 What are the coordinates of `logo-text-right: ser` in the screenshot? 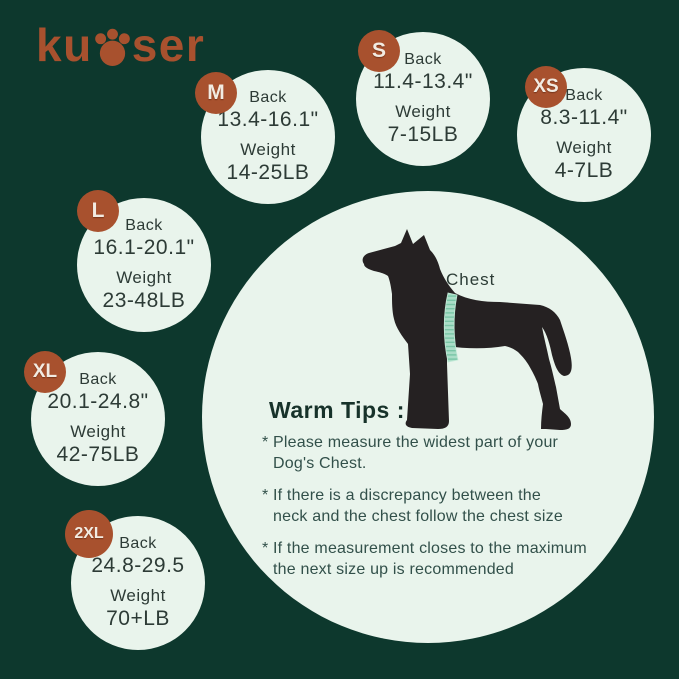 It's located at (168, 45).